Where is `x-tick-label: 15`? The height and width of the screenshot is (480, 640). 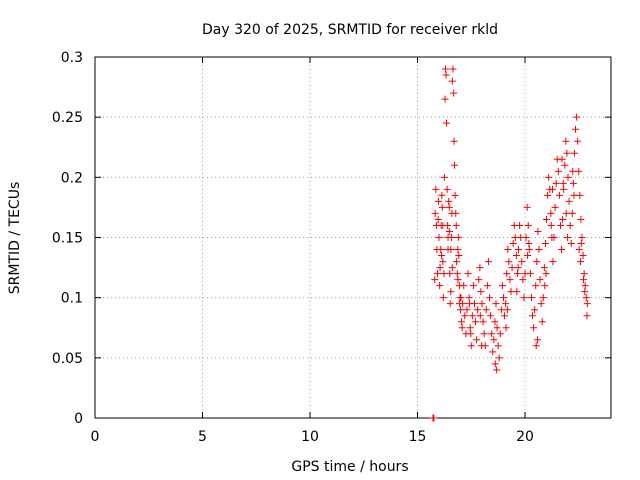 x-tick-label: 15 is located at coordinates (418, 437).